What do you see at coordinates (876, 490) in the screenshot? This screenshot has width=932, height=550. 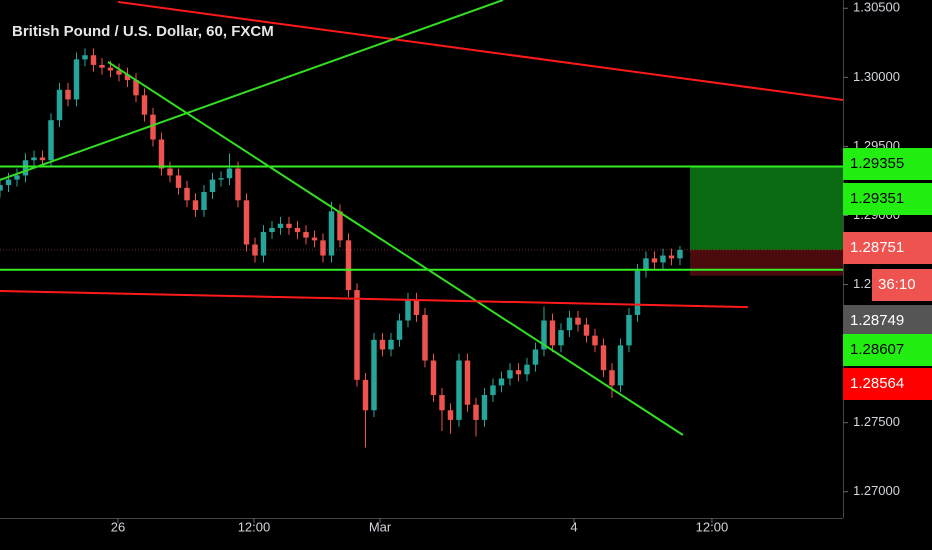 I see `y-tick-label: 1.27000` at bounding box center [876, 490].